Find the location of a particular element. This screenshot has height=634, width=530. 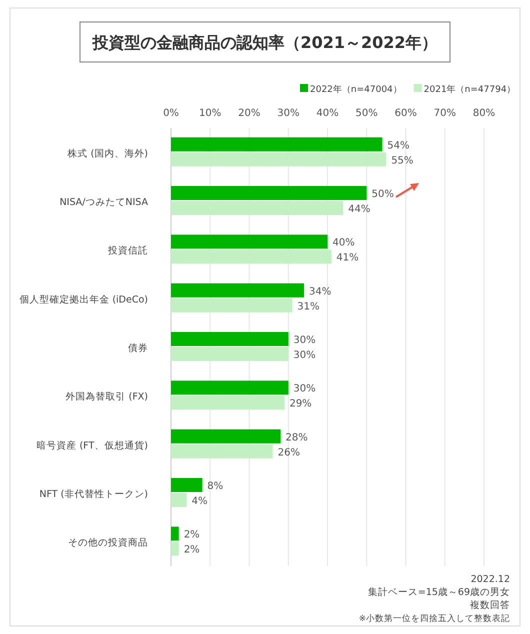

data-label: 55% is located at coordinates (402, 160).